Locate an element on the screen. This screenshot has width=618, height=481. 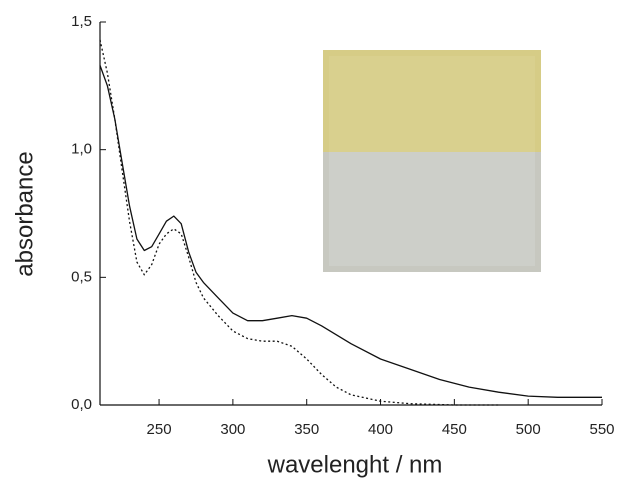
y-tick-label: 1,5 is located at coordinates (81, 21).